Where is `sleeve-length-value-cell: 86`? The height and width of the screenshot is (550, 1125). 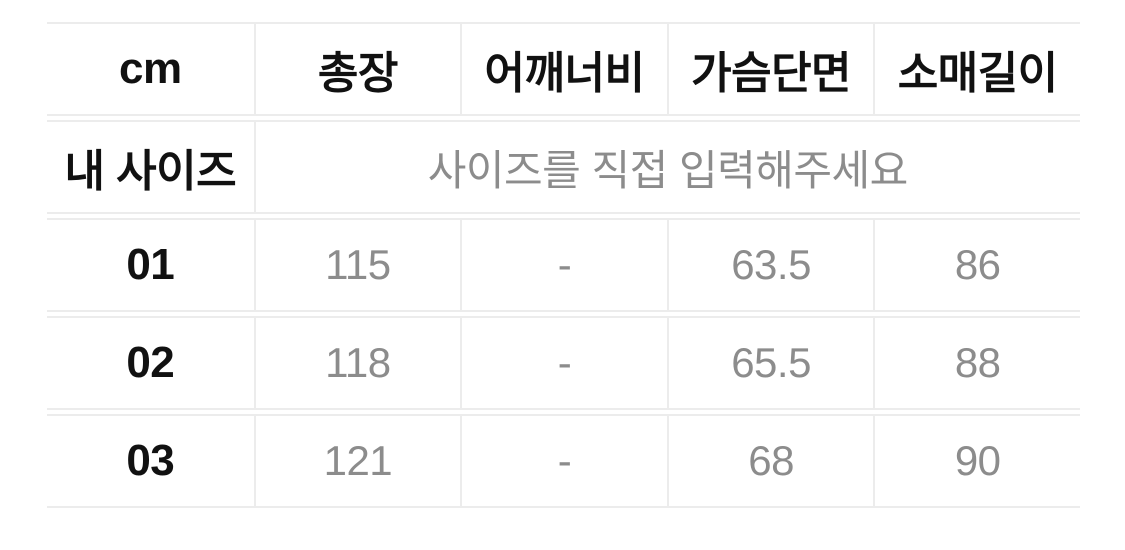 sleeve-length-value-cell: 86 is located at coordinates (976, 265).